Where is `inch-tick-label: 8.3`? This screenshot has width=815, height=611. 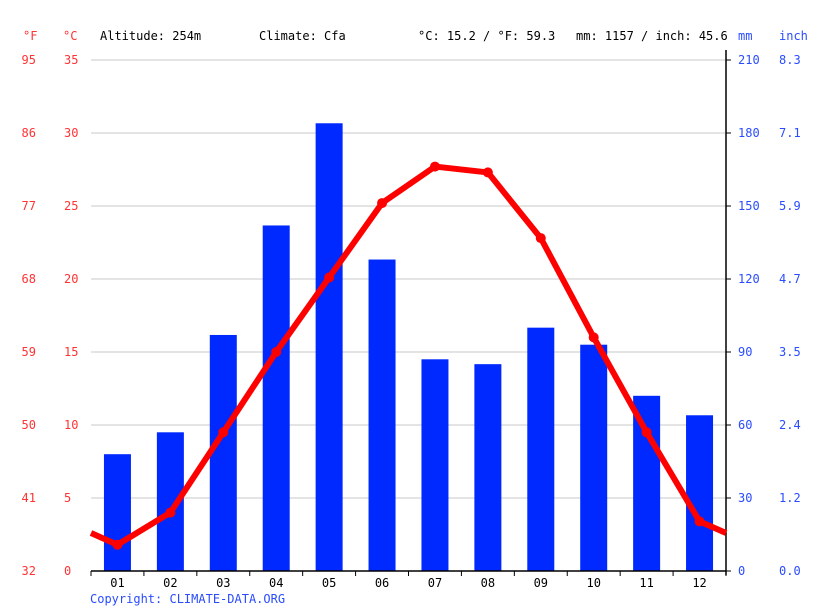 inch-tick-label: 8.3 is located at coordinates (790, 60).